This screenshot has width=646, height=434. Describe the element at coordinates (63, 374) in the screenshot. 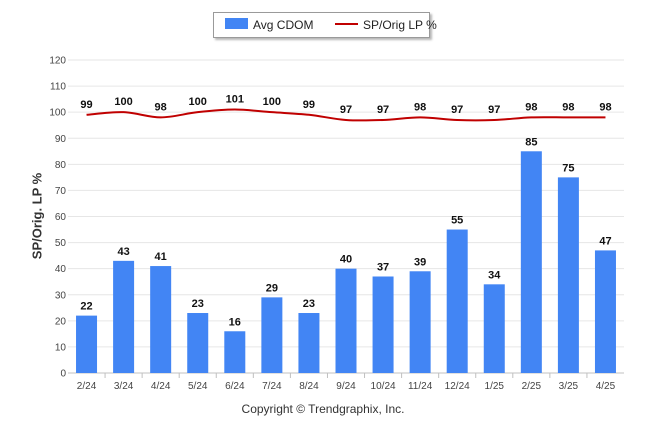

I see `y-tick-label: 0` at that location.